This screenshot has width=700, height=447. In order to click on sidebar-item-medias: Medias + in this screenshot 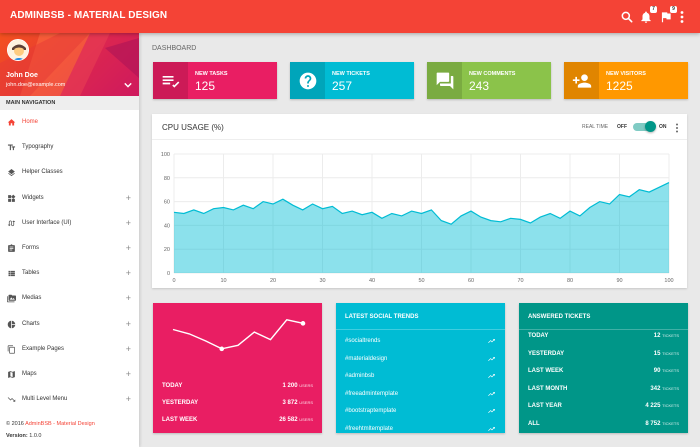, I will do `click(69, 298)`.